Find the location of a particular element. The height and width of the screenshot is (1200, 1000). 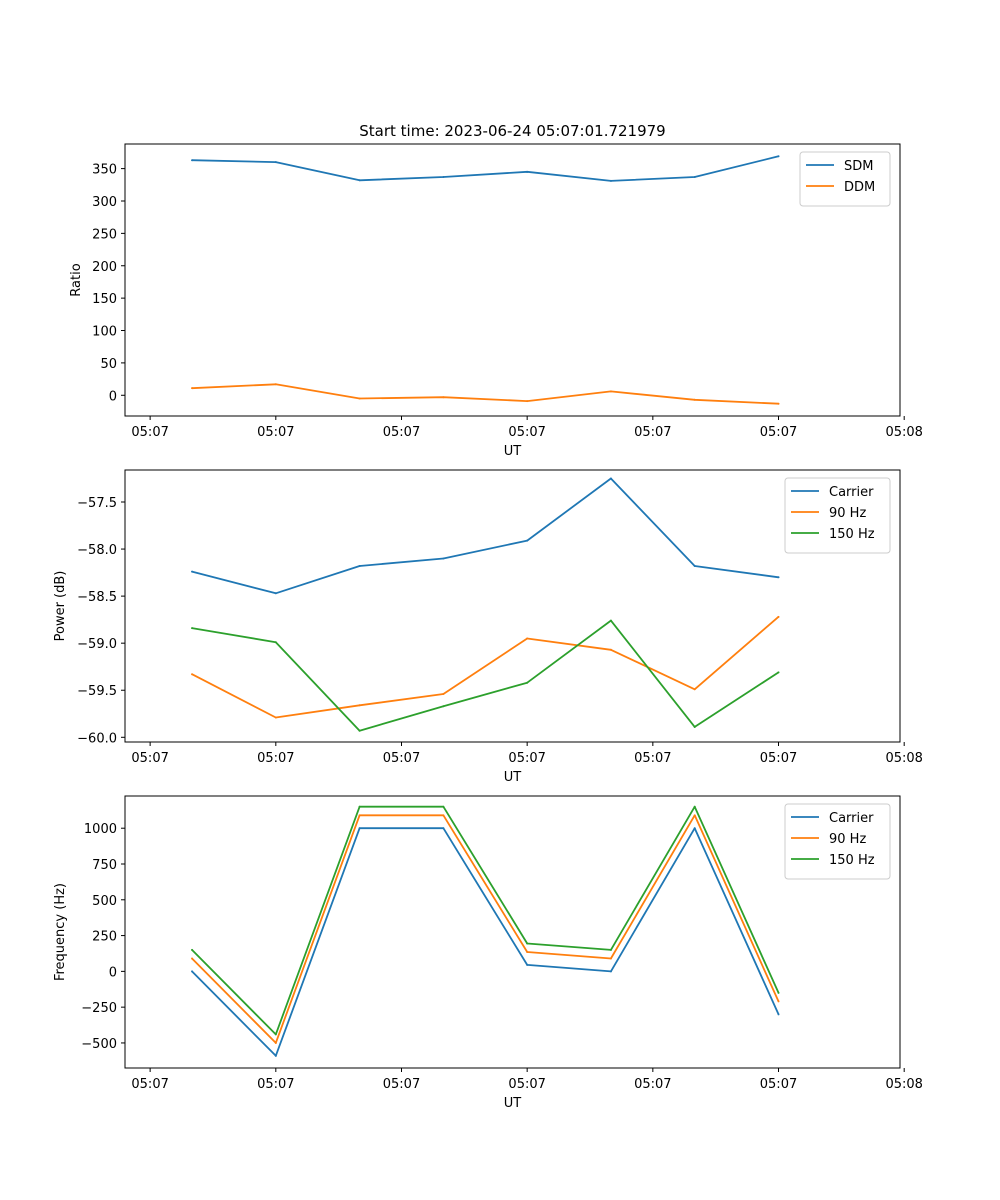

legend-label: SDM is located at coordinates (858, 166).